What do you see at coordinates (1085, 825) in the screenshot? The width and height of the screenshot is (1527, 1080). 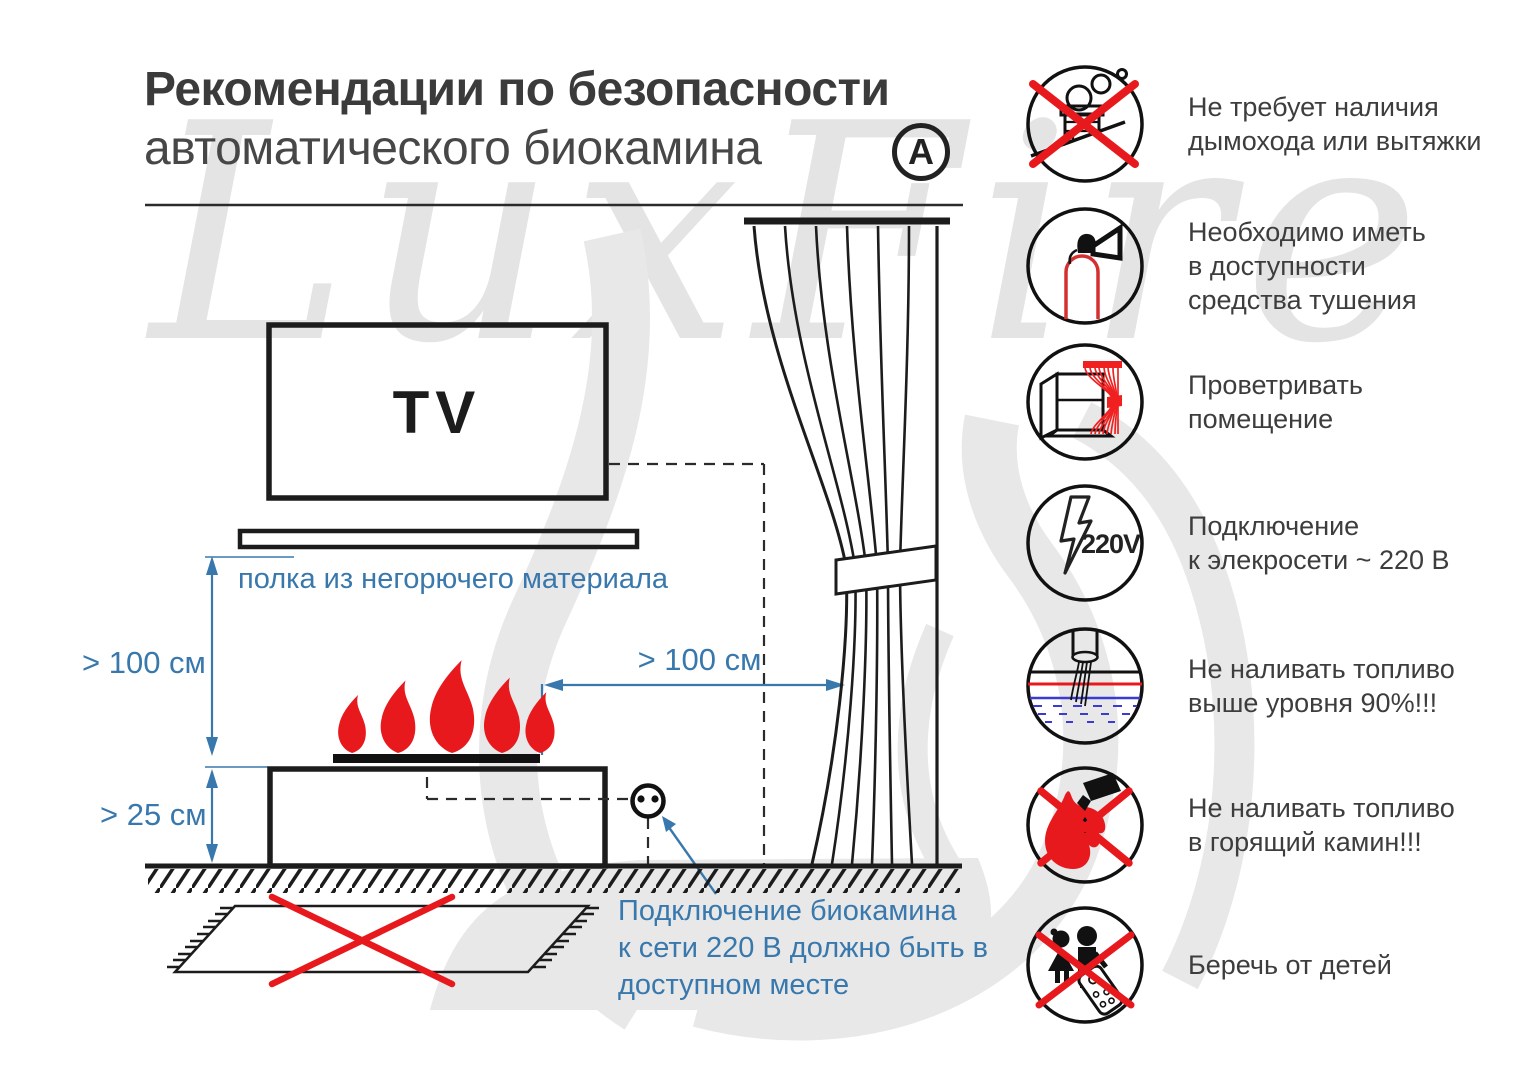 I see `no-refuel-burning-icon` at bounding box center [1085, 825].